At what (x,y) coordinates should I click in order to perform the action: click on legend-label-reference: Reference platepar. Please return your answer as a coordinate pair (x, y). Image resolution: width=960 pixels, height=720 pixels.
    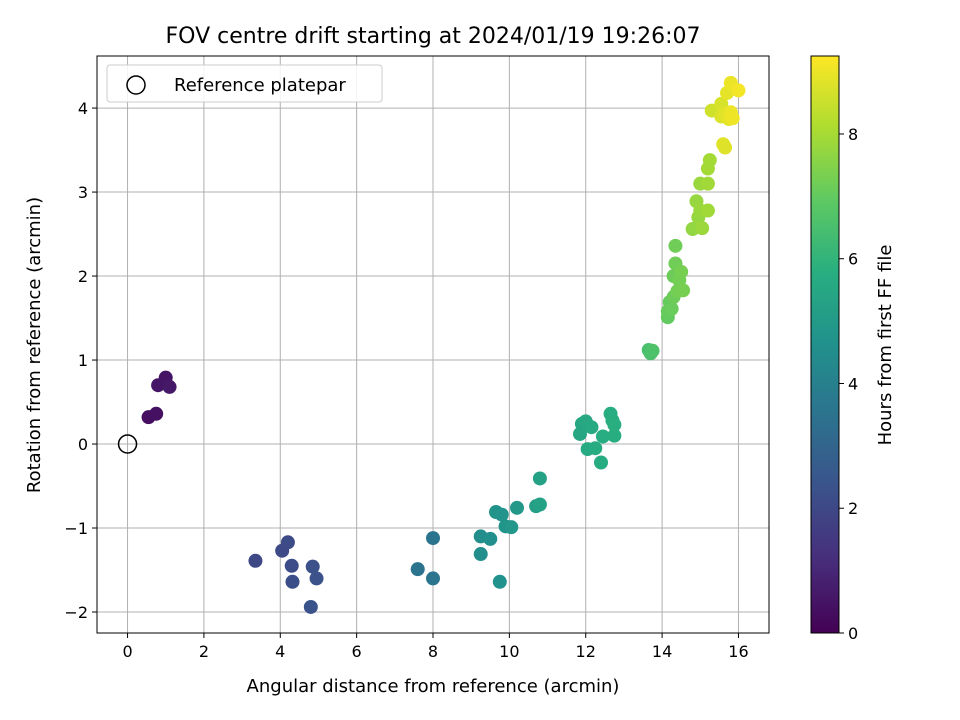
    Looking at the image, I should click on (260, 85).